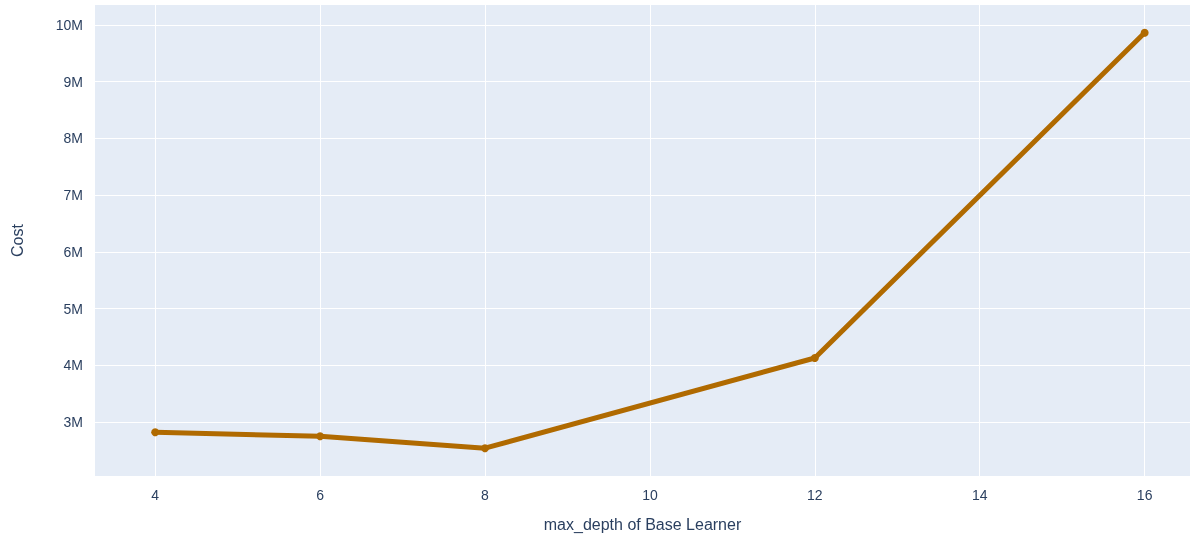  What do you see at coordinates (73, 251) in the screenshot?
I see `y-tick-label: 6M` at bounding box center [73, 251].